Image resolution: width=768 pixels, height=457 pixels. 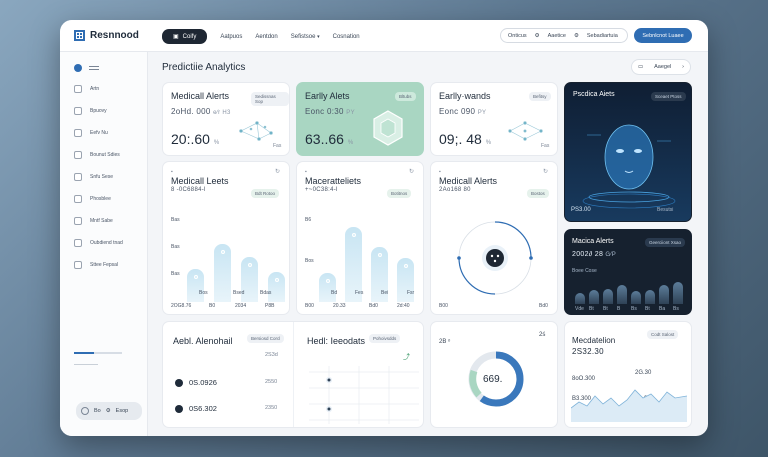 What do you see at coordinates (78, 111) in the screenshot?
I see `chart-icon` at bounding box center [78, 111].